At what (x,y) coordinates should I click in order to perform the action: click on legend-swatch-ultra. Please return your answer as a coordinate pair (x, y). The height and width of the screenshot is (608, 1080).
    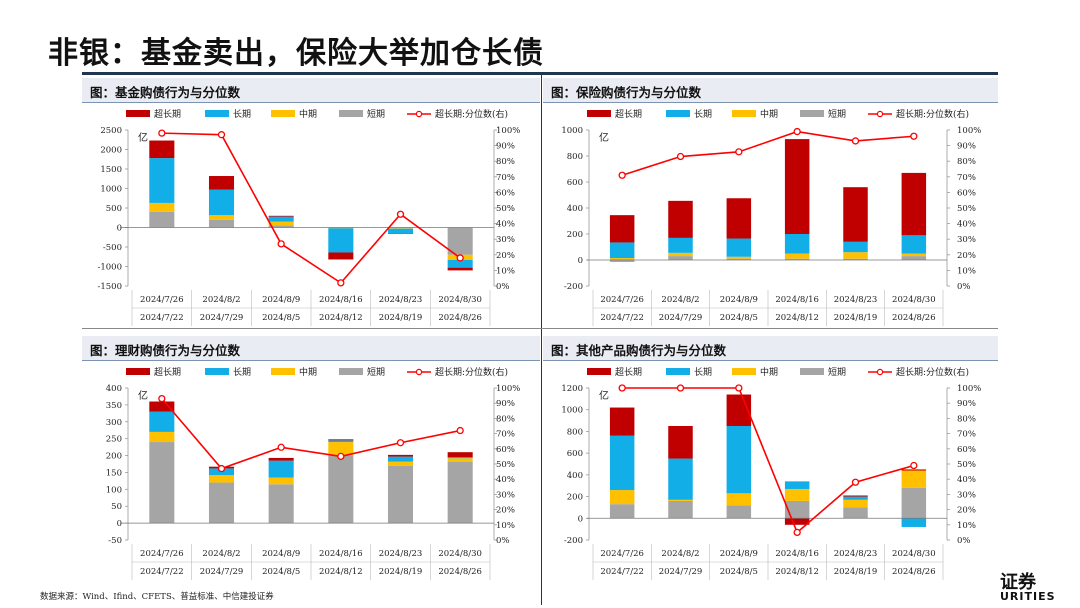
    Looking at the image, I should click on (138, 113).